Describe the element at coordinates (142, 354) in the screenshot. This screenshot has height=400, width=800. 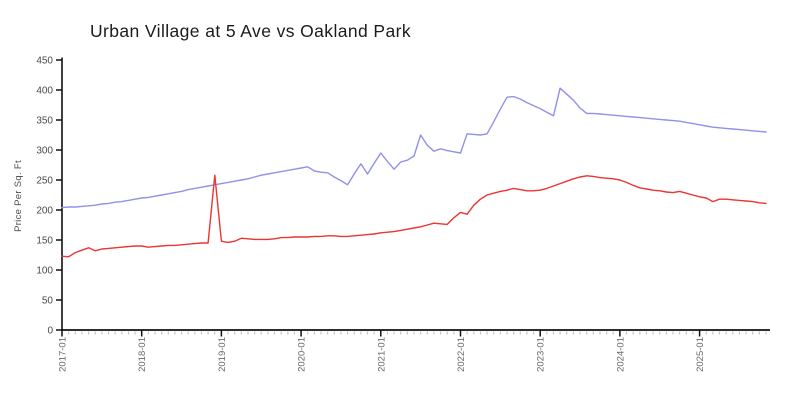
I see `x-tick-label: 2018-01` at that location.